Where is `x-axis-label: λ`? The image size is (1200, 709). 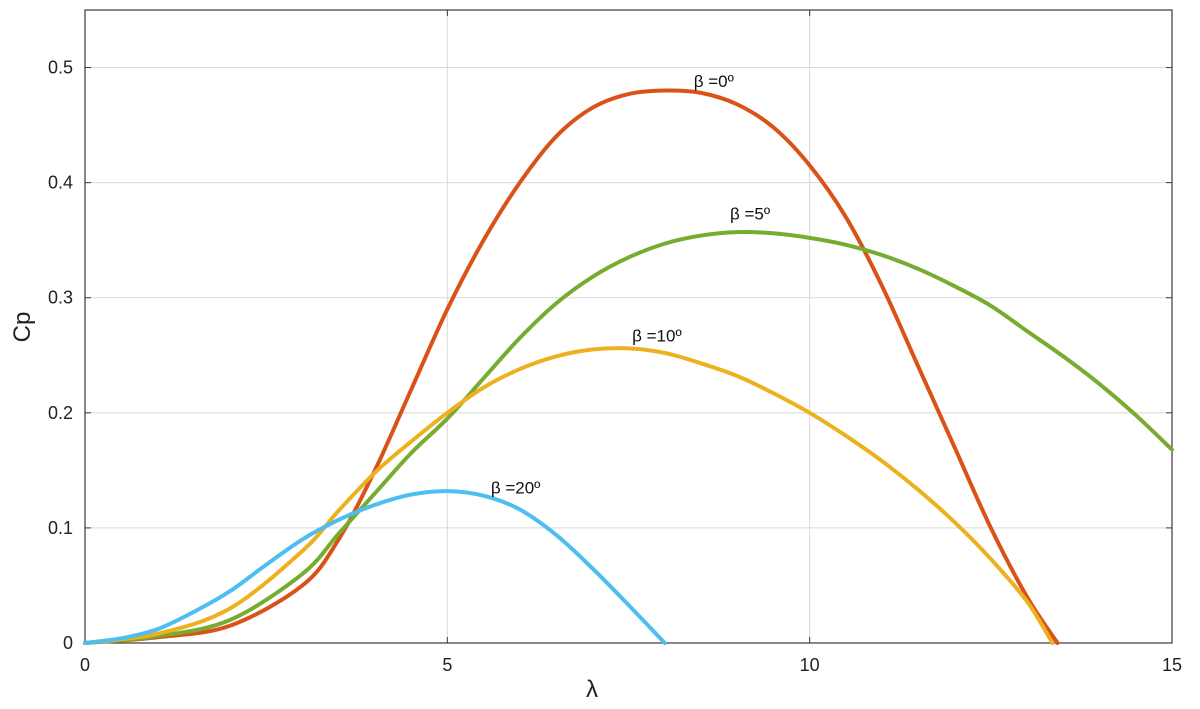 x-axis-label: λ is located at coordinates (592, 689).